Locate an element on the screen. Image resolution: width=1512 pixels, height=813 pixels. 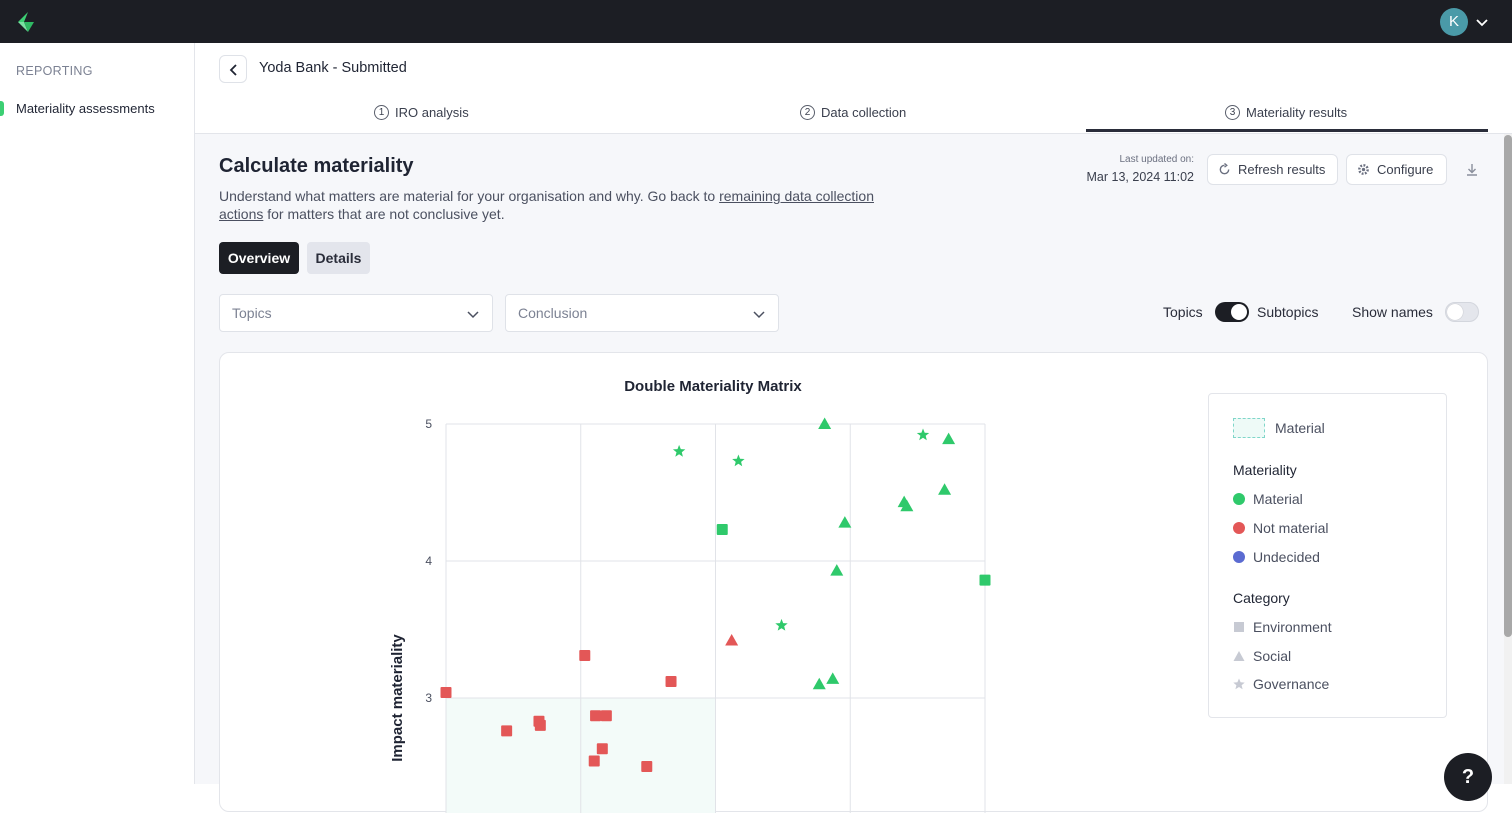
topics-placeholder: Topics is located at coordinates (252, 313).